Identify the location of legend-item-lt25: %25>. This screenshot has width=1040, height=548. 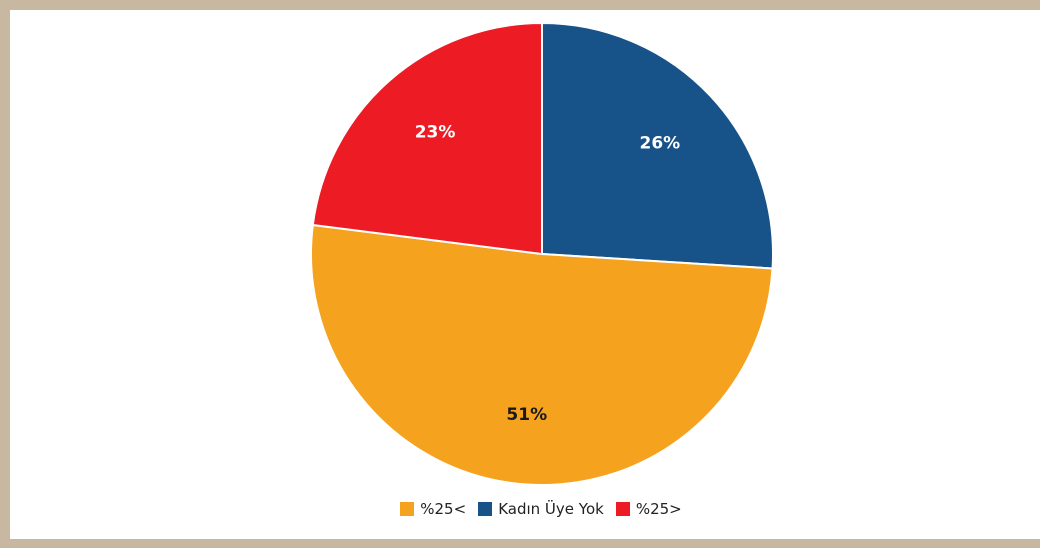
(648, 509).